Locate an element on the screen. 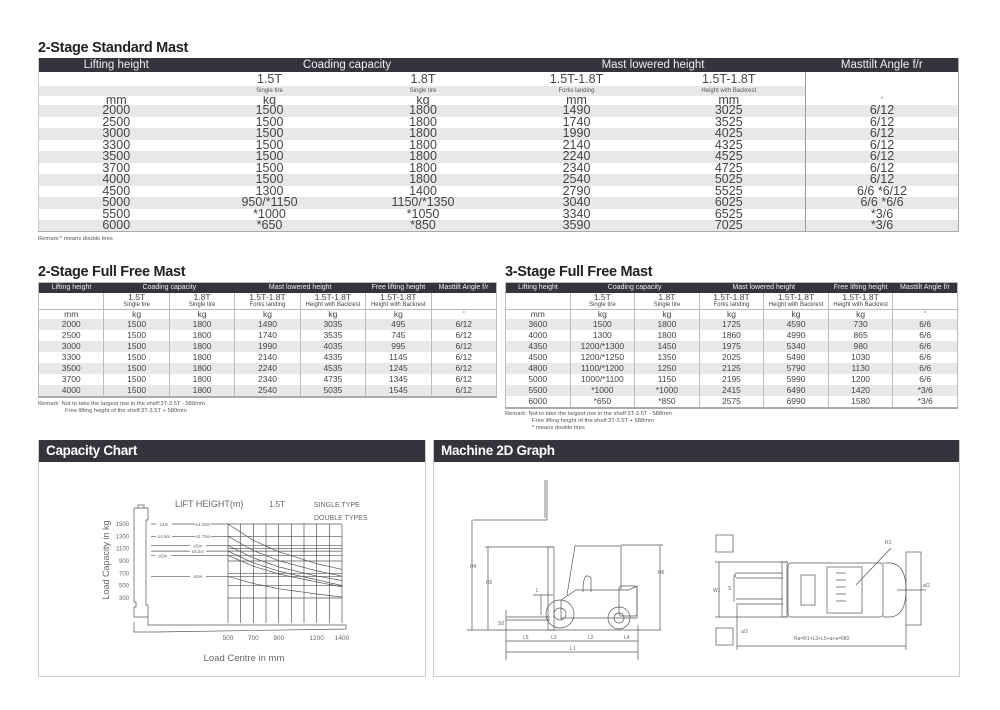  capacity-size is located at coordinates (116, 79).